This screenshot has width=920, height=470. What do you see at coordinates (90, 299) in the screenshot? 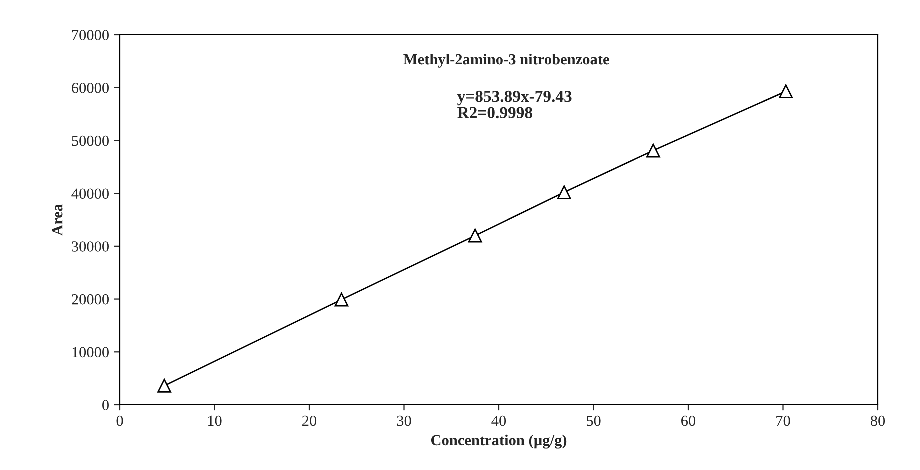
I see `y-tick-label: 20000` at bounding box center [90, 299].